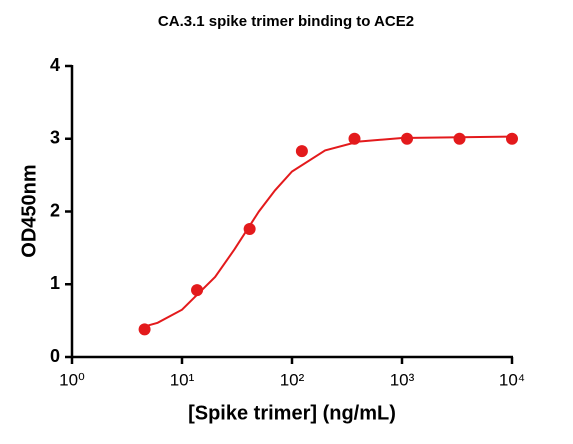  I want to click on y-tick-label: 1, so click(55, 283).